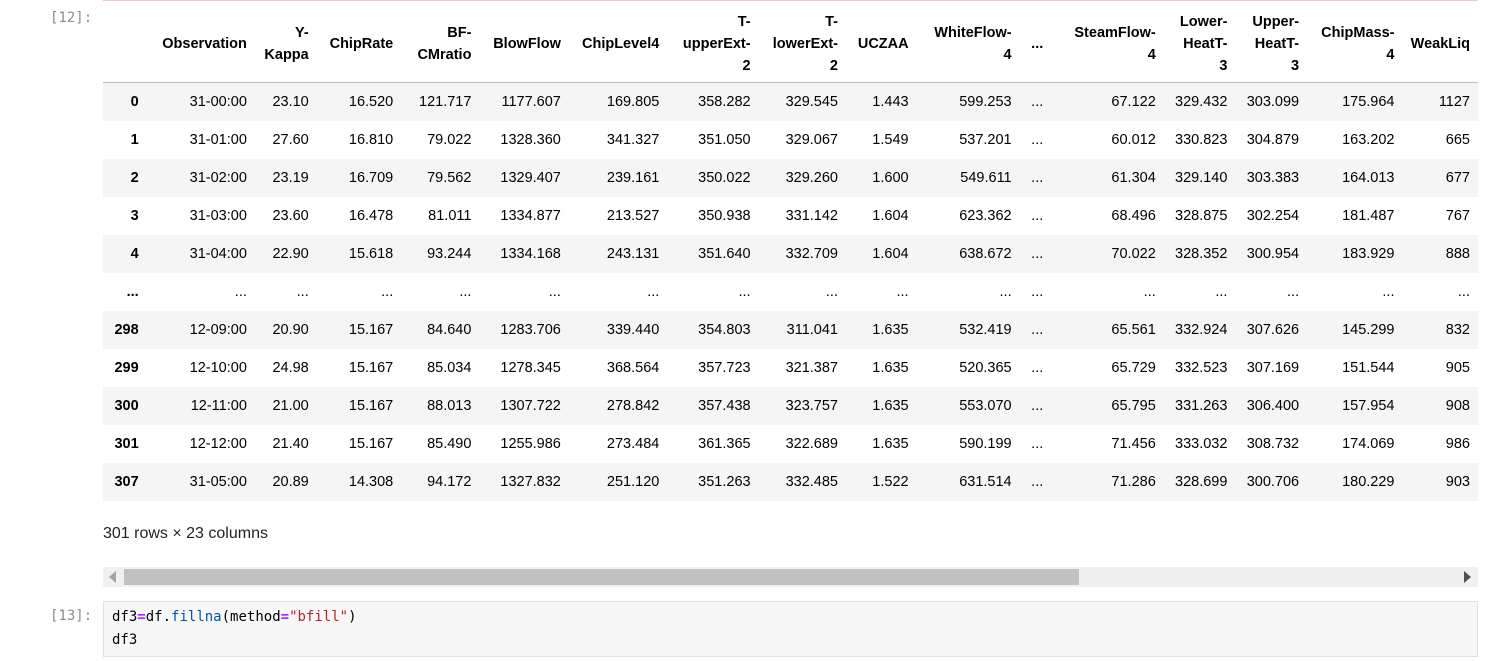 Image resolution: width=1498 pixels, height=661 pixels. Describe the element at coordinates (811, 139) in the screenshot. I see `table-cell: 329.067` at that location.